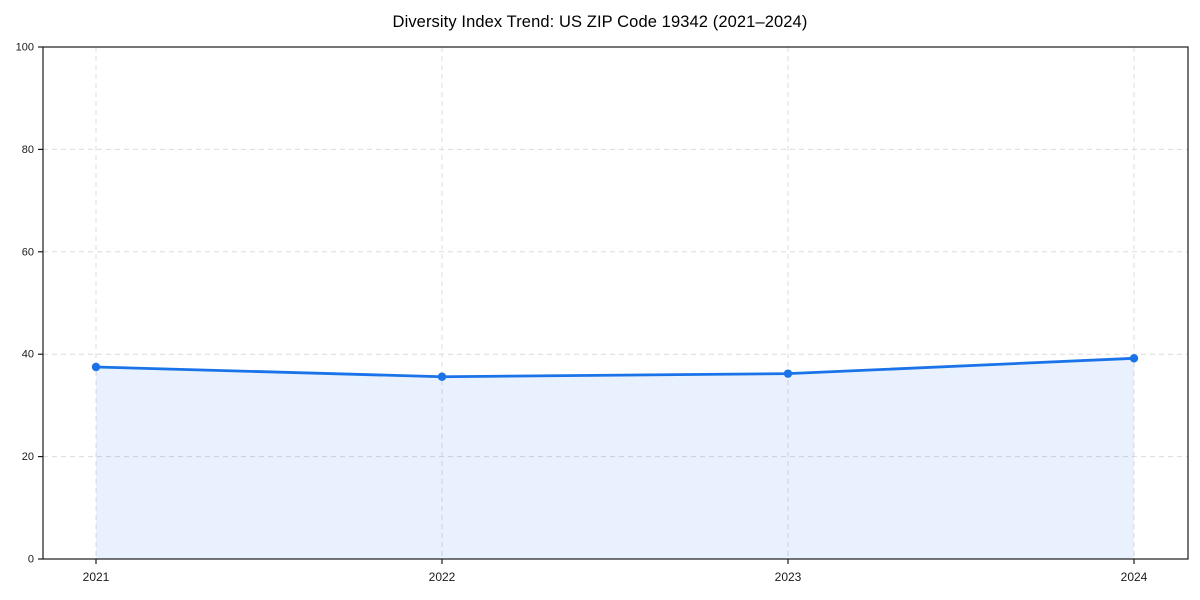 This screenshot has width=1200, height=600. Describe the element at coordinates (28, 150) in the screenshot. I see `y-tick-label-80: 80` at that location.